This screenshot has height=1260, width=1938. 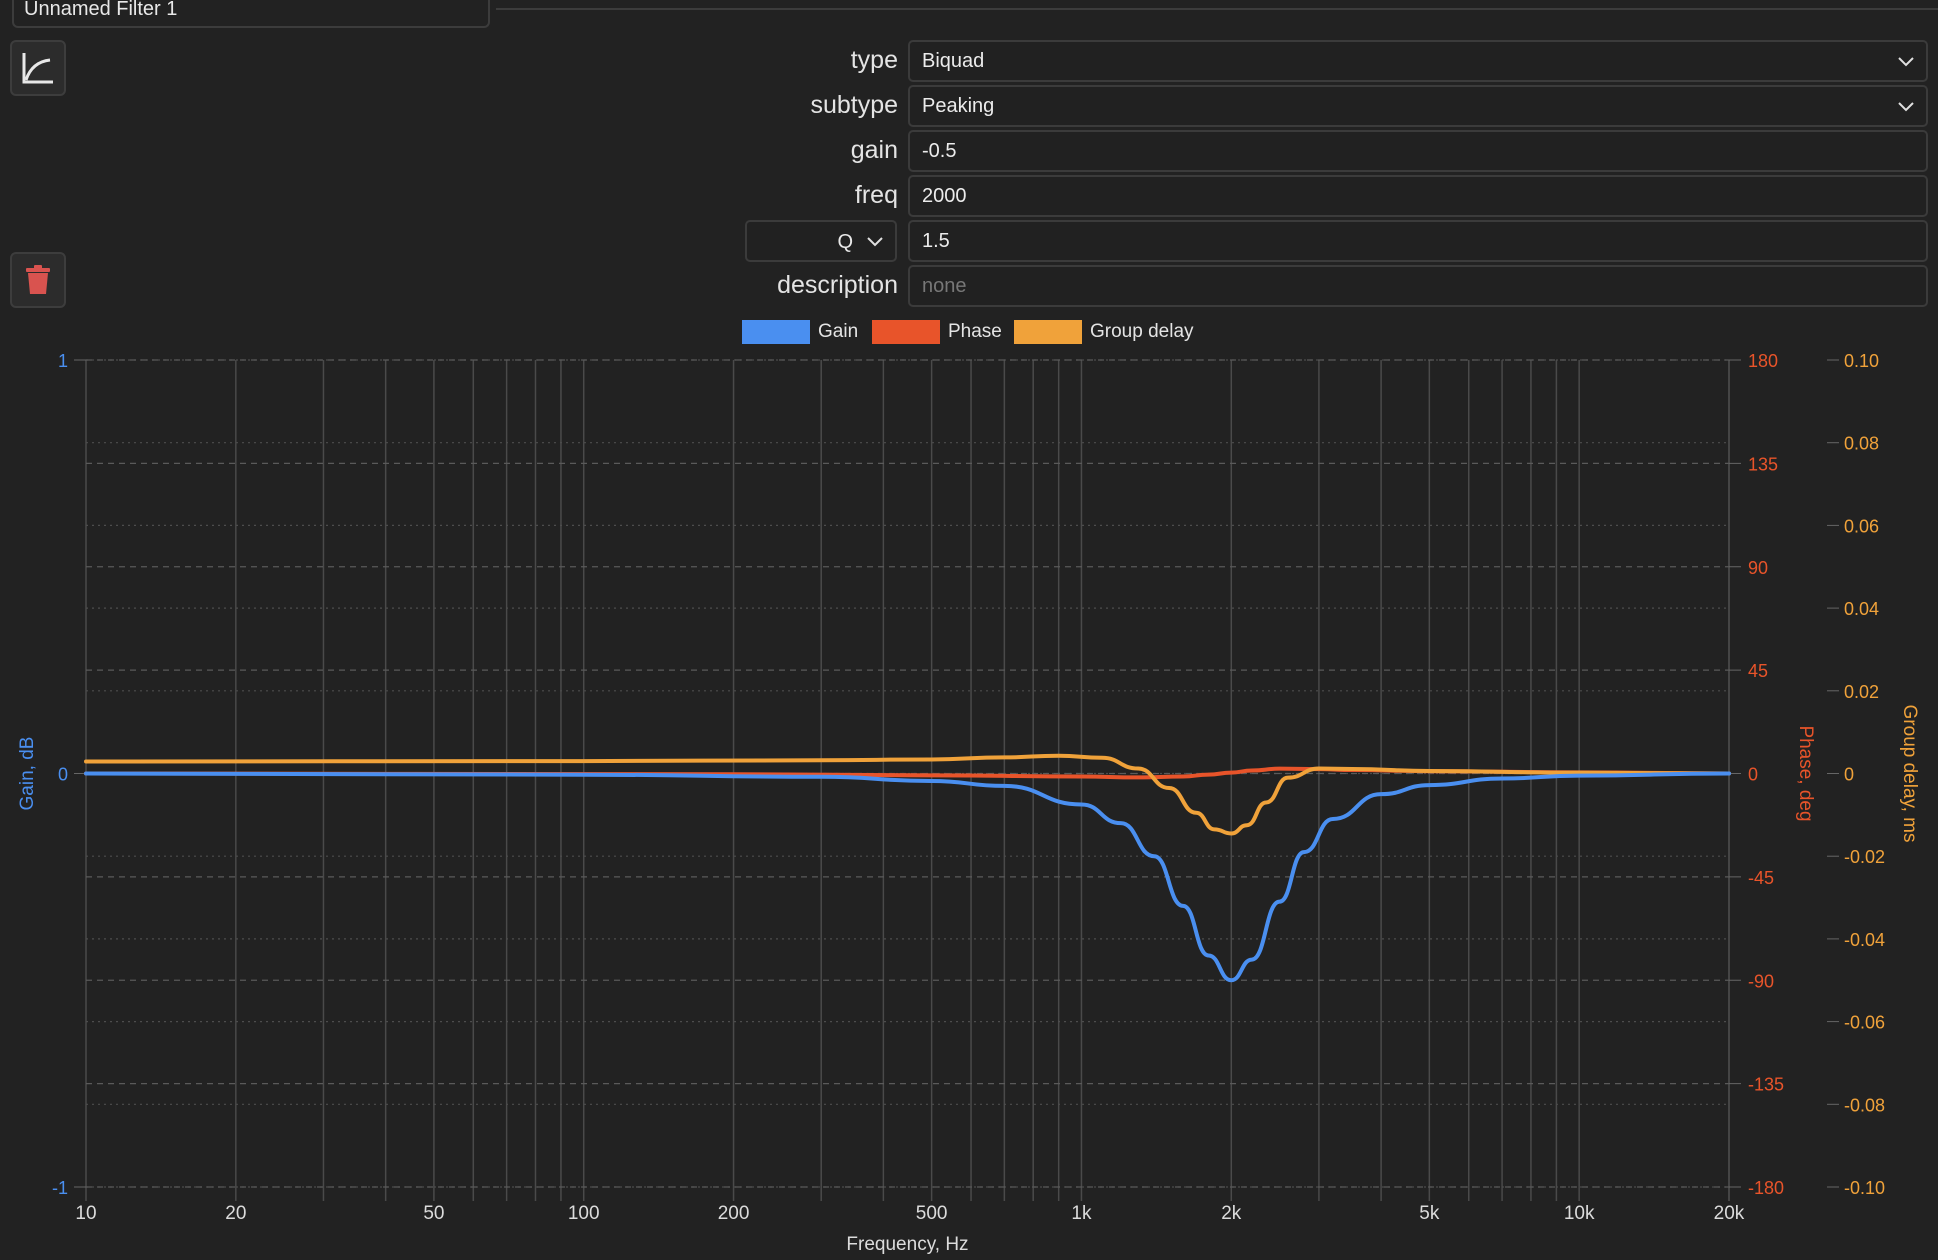 I want to click on gain-row: gain, so click(x=969, y=151).